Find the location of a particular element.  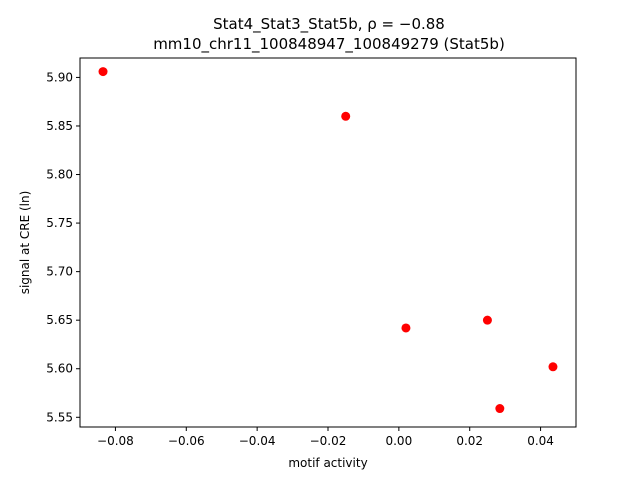

y-tick-label: 5.70 is located at coordinates (59, 272).